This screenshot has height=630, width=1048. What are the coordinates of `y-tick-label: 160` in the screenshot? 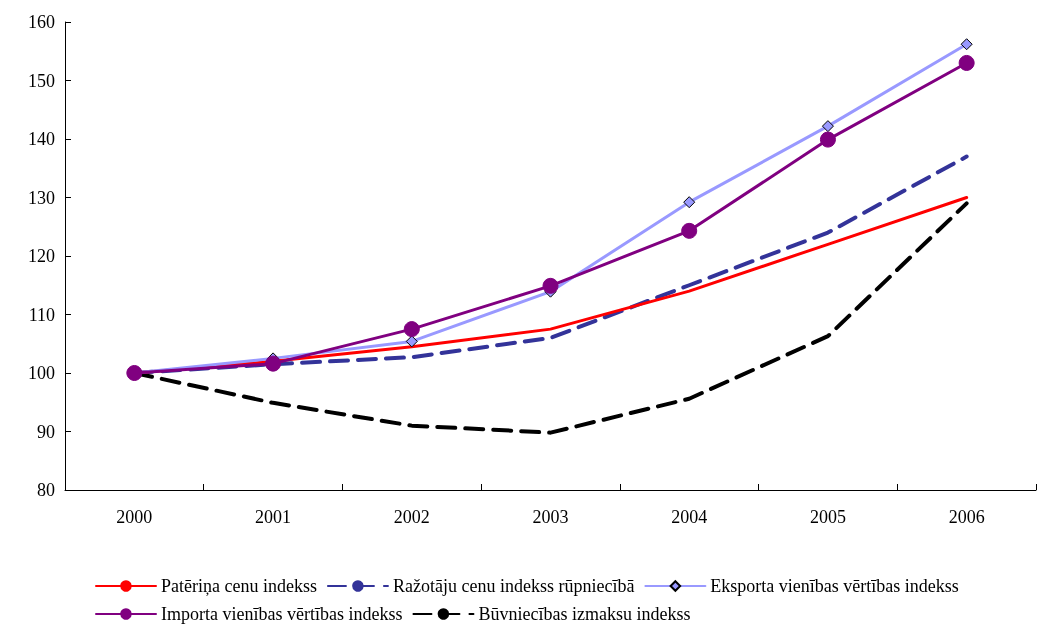 It's located at (41, 22).